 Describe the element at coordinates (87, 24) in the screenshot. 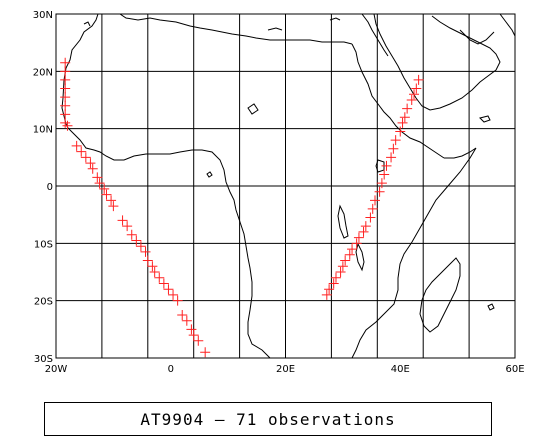

I see `island-canary` at that location.